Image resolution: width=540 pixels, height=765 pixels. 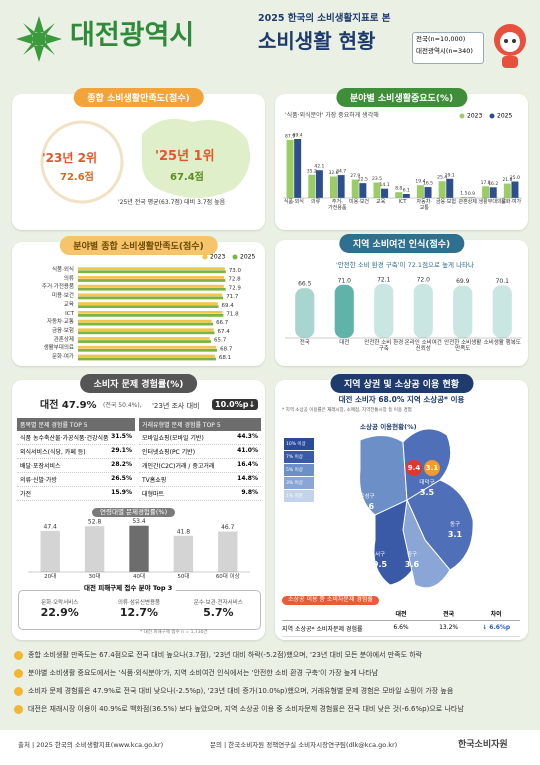 I want to click on district-name: 중구, so click(x=412, y=555).